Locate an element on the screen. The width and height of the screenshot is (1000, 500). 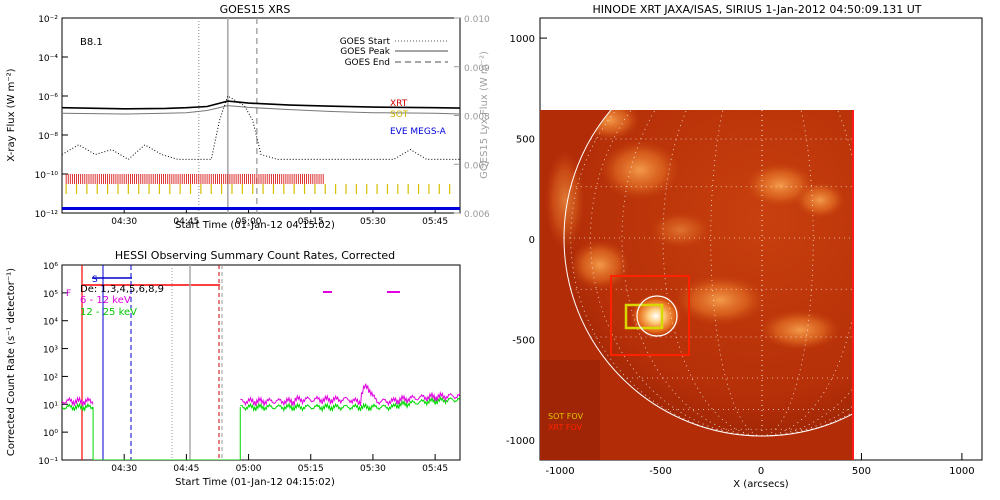
eve-megs-a-bar is located at coordinates (261, 208).